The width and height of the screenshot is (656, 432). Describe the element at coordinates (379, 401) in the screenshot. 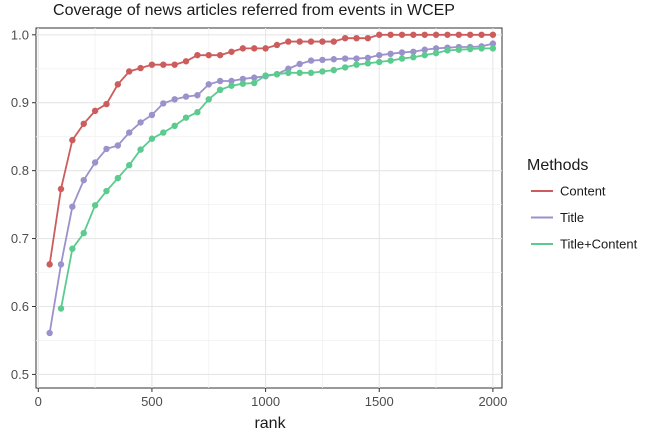

I see `x-tick-label: 1500` at that location.